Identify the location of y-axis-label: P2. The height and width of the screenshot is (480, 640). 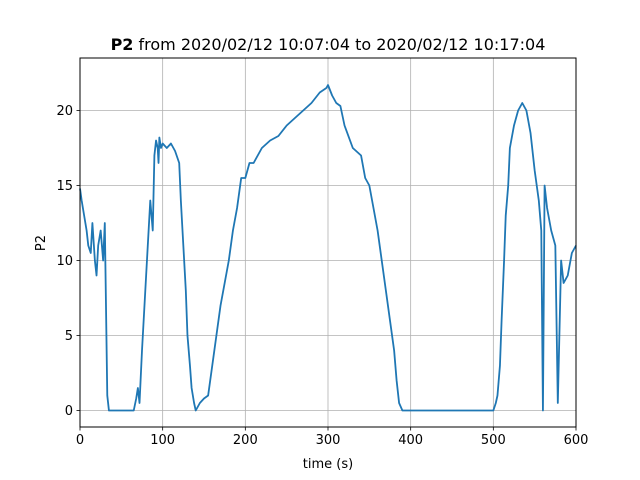
(41, 243).